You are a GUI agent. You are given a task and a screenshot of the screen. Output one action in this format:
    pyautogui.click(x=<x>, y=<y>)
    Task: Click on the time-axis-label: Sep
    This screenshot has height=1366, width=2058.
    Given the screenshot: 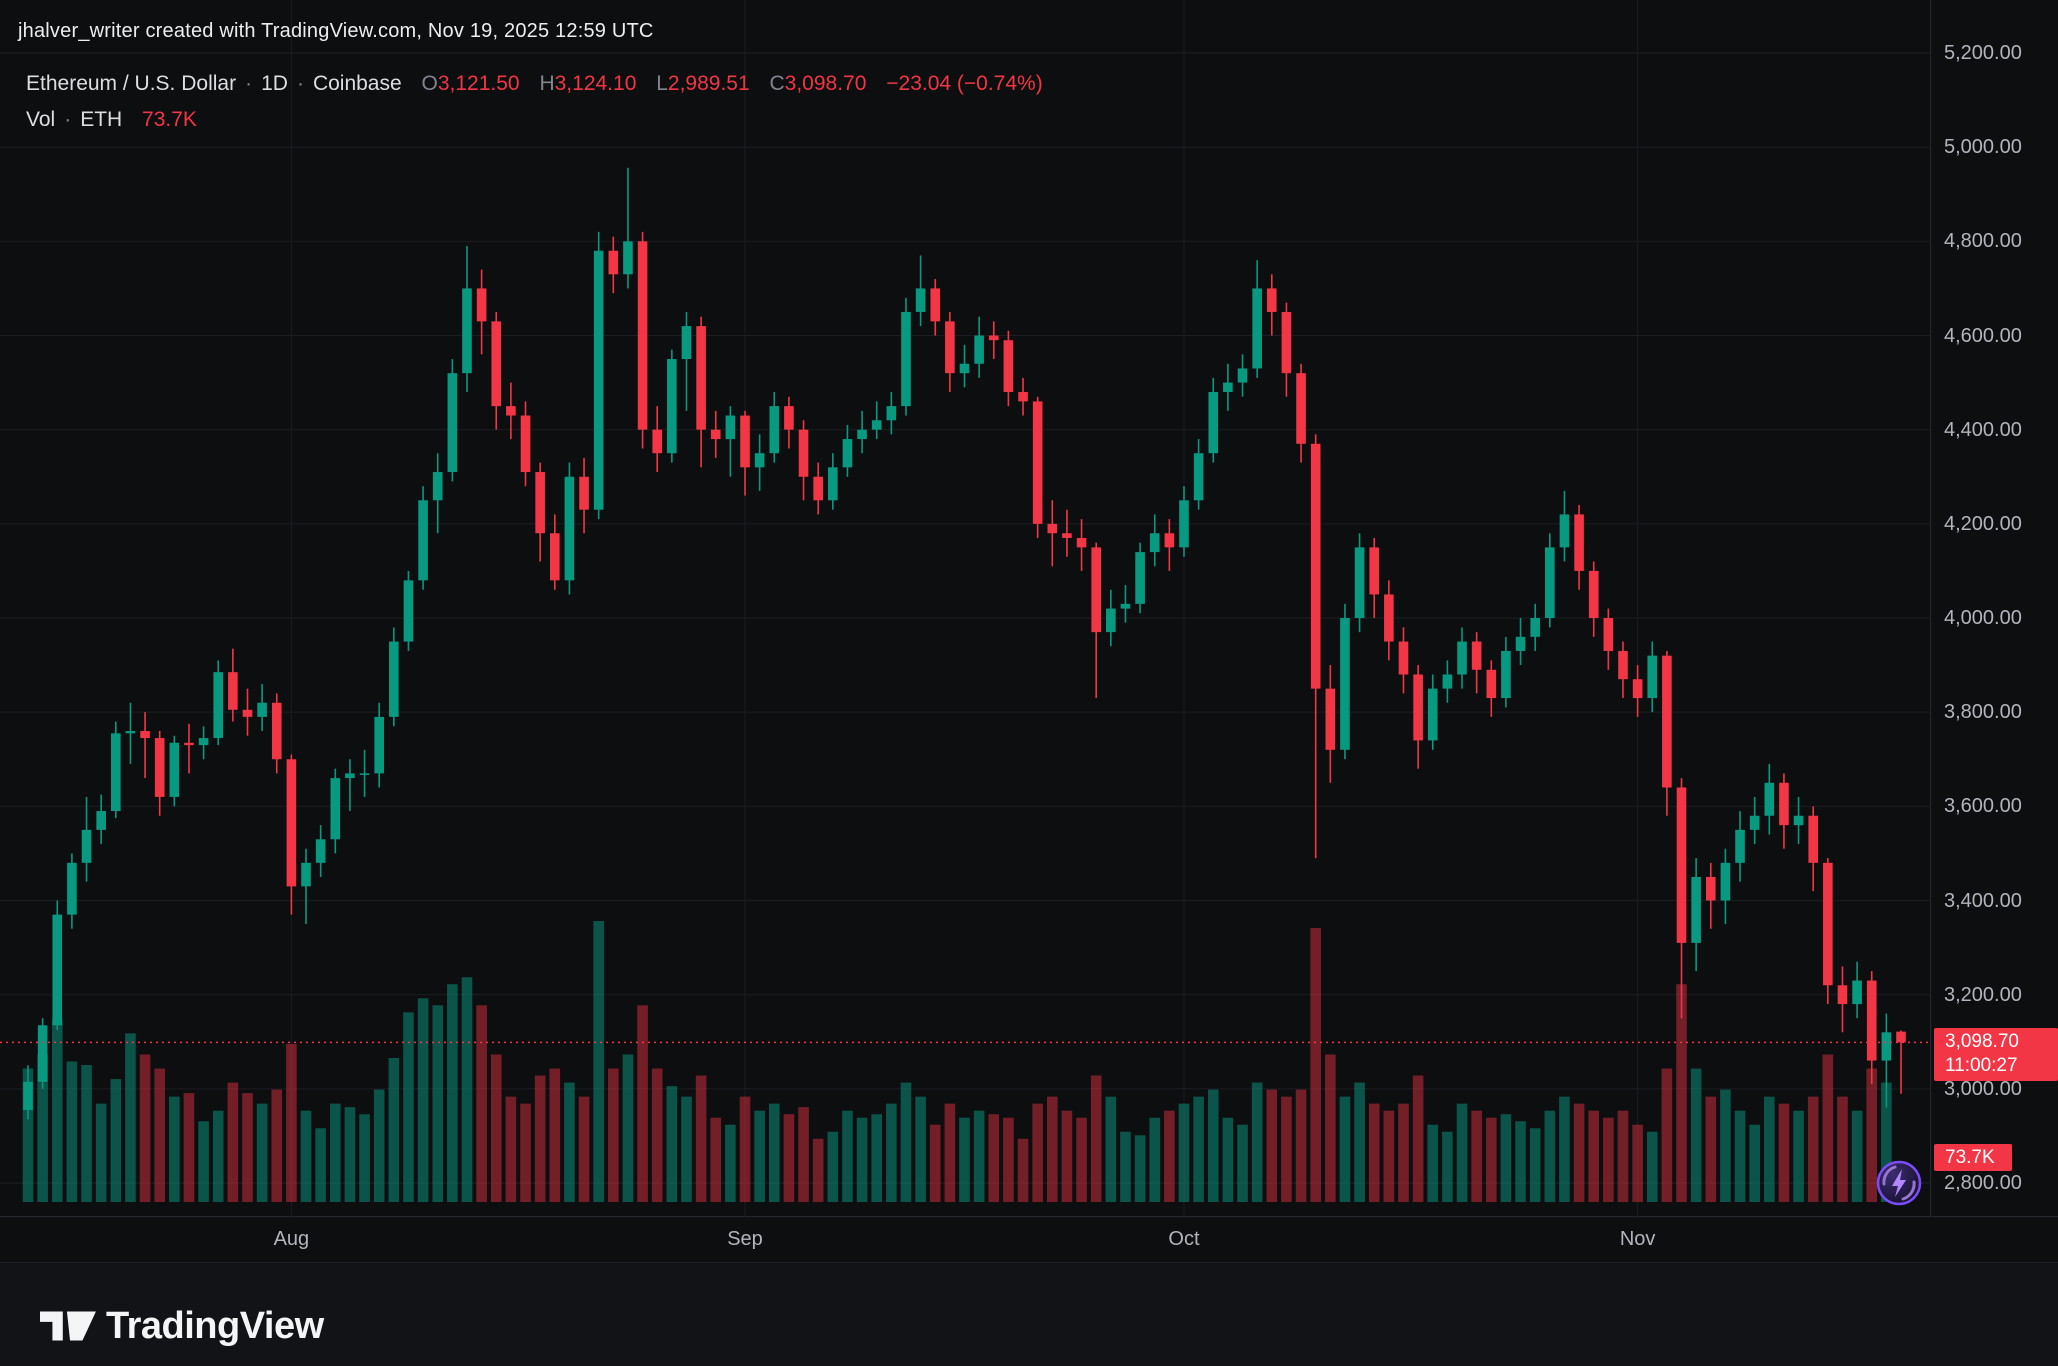 What is the action you would take?
    pyautogui.click(x=745, y=1239)
    